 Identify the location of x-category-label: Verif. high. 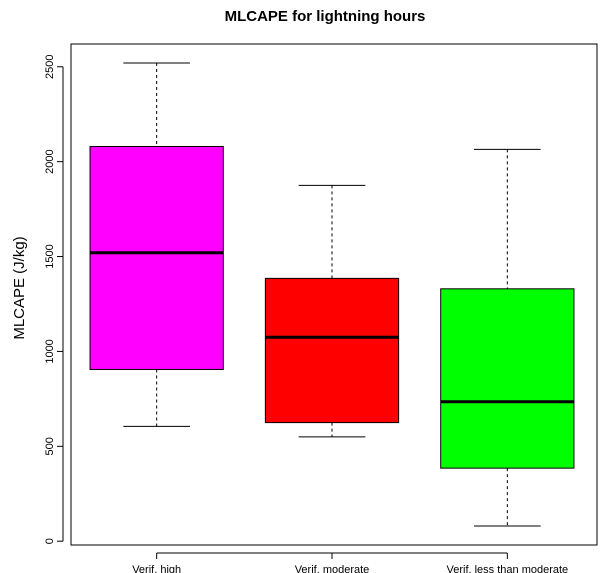
(156, 568).